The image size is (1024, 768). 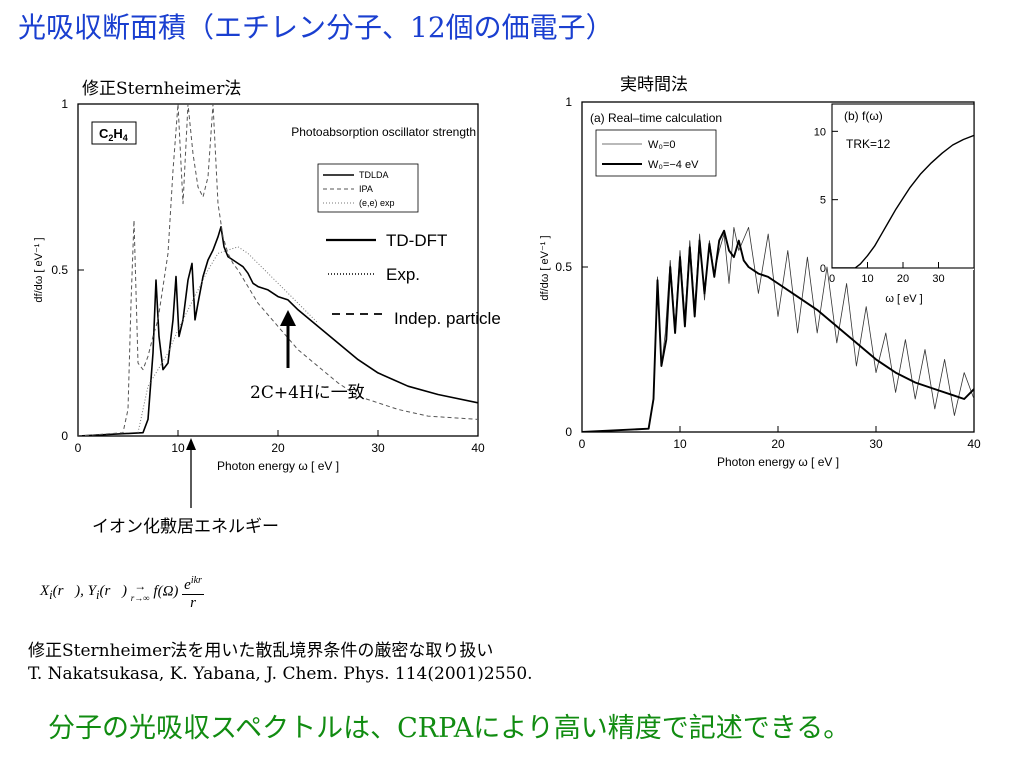 I want to click on inset-y-tick-label: 5, so click(x=823, y=201).